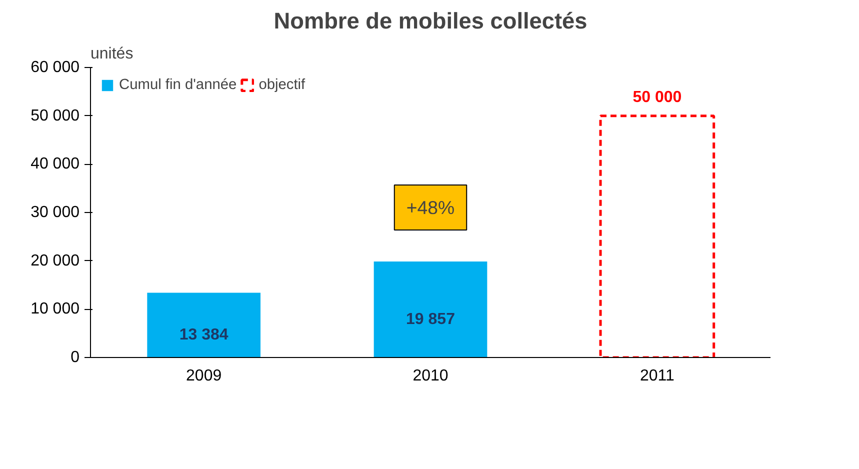 Image resolution: width=859 pixels, height=469 pixels. What do you see at coordinates (75, 357) in the screenshot?
I see `y-tick-label: 0` at bounding box center [75, 357].